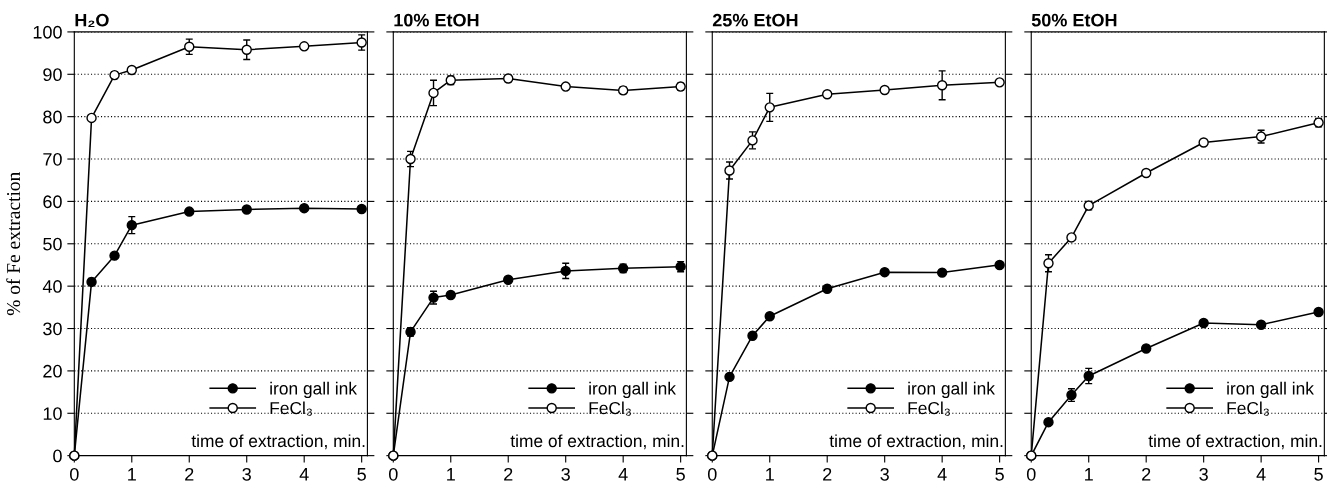 The image size is (1327, 491). Describe the element at coordinates (52, 202) in the screenshot. I see `y-tick-label: 60` at that location.